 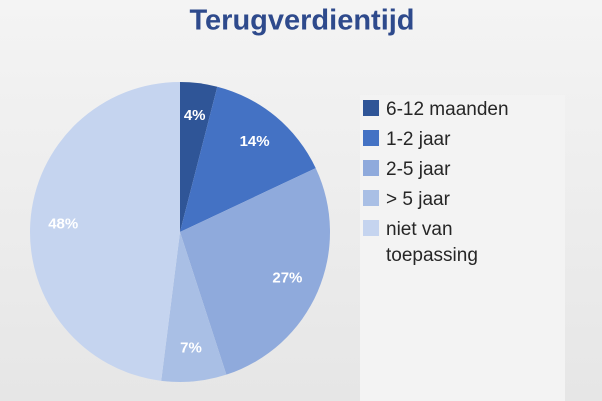 What do you see at coordinates (432, 242) in the screenshot?
I see `legend-label: niet van toepassing` at bounding box center [432, 242].